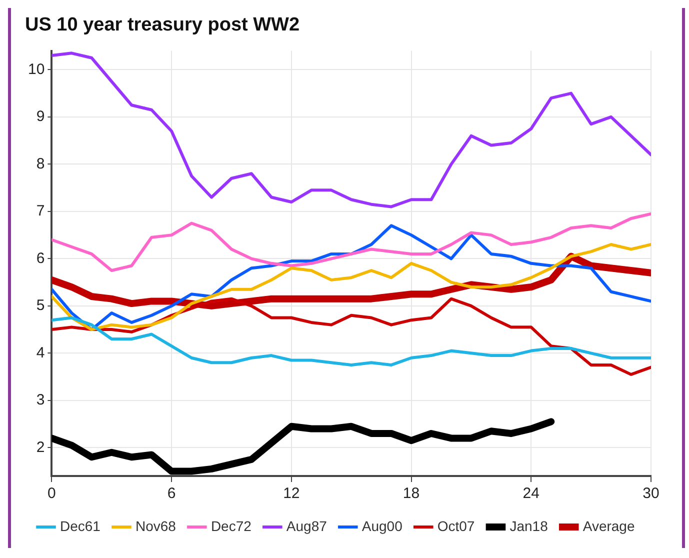  What do you see at coordinates (171, 493) in the screenshot?
I see `x-tick-label: 6` at bounding box center [171, 493].